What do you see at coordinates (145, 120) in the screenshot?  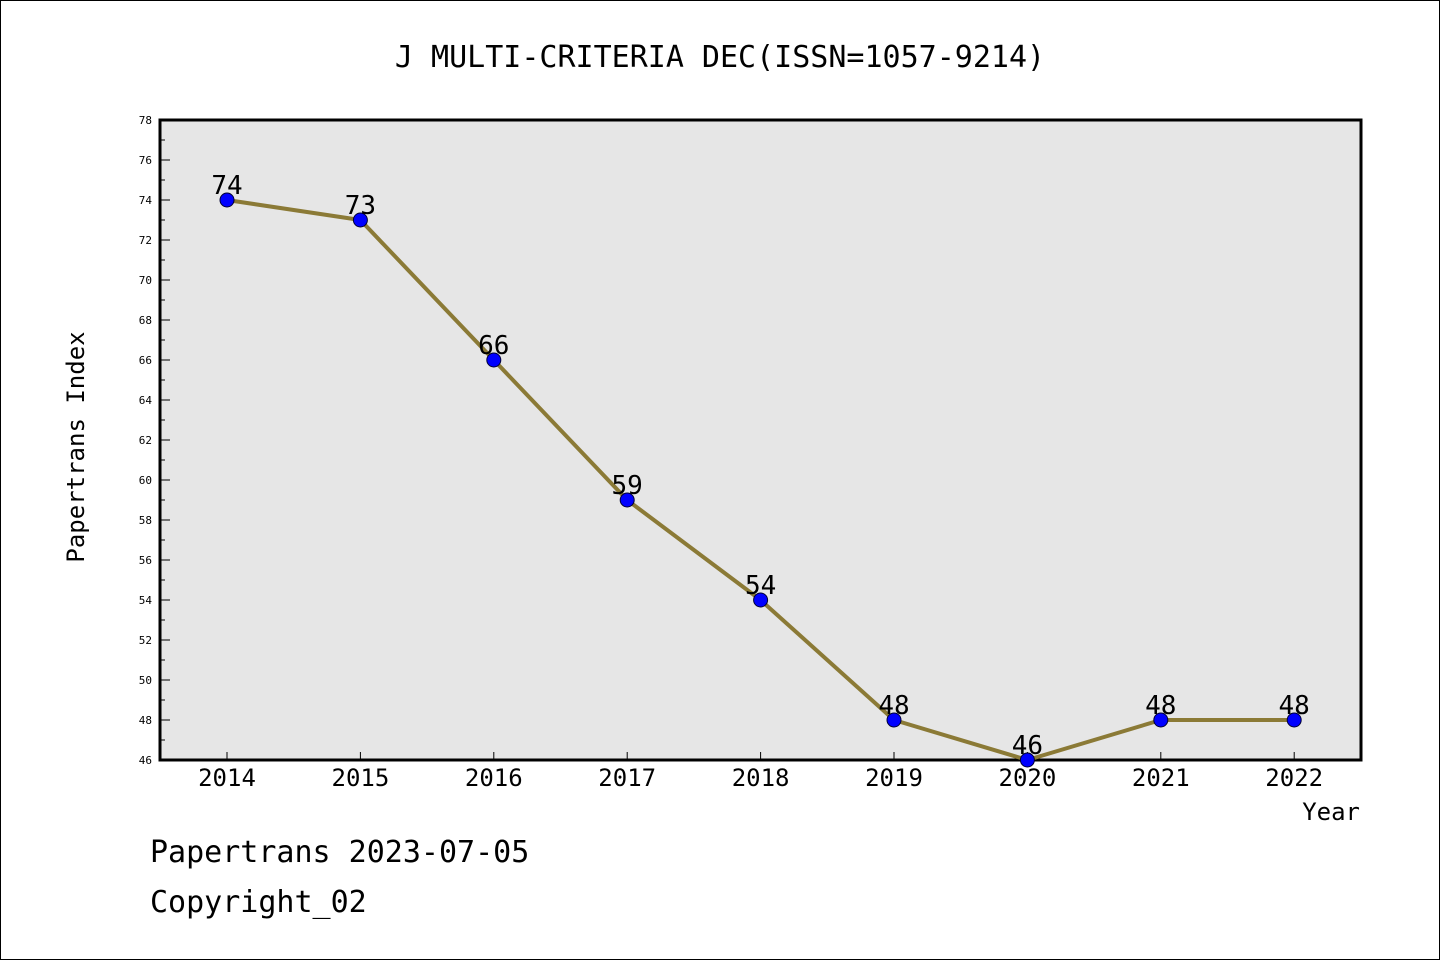 I see `y-tick-label: 78` at bounding box center [145, 120].